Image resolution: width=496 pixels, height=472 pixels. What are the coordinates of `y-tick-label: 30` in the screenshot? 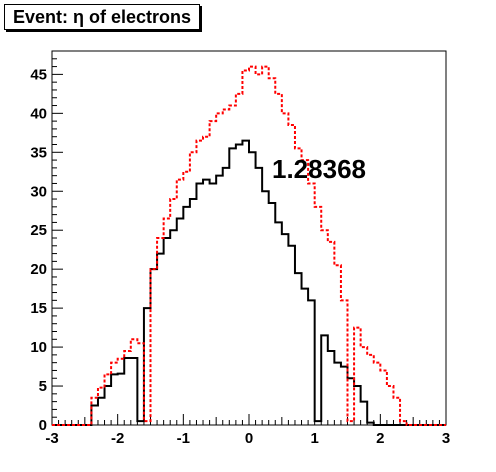 It's located at (38, 191).